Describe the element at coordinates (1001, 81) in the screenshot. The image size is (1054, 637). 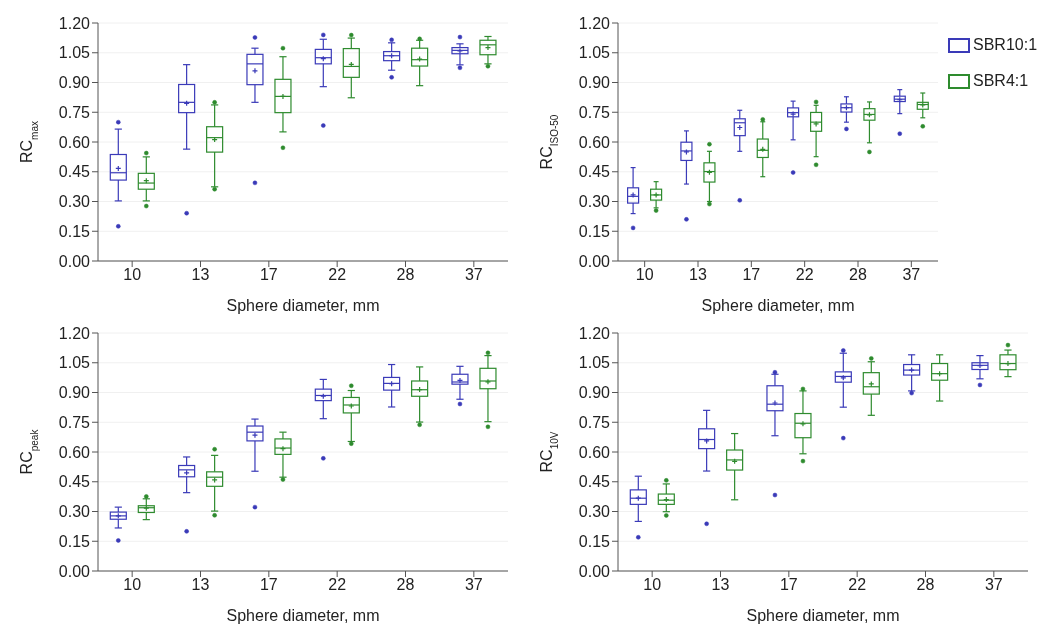
I see `legend-label: SBR4:1` at that location.